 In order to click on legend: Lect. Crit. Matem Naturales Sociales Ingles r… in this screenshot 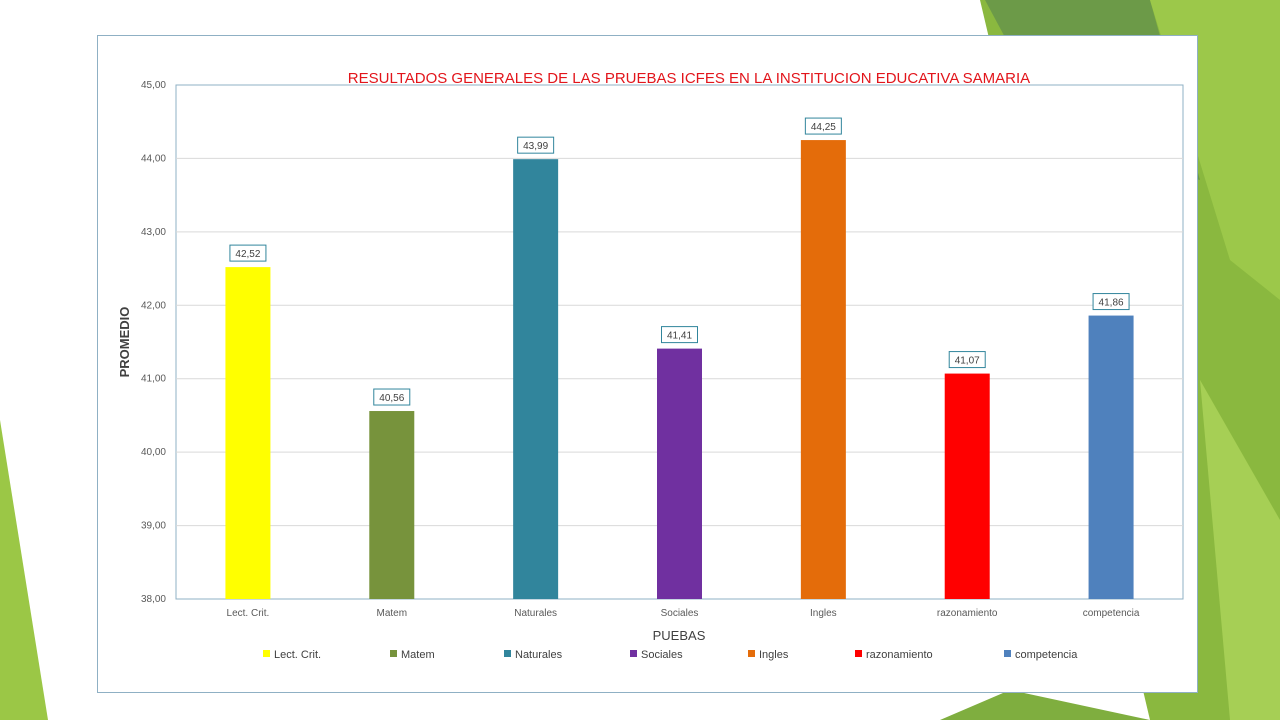, I will do `click(670, 655)`.